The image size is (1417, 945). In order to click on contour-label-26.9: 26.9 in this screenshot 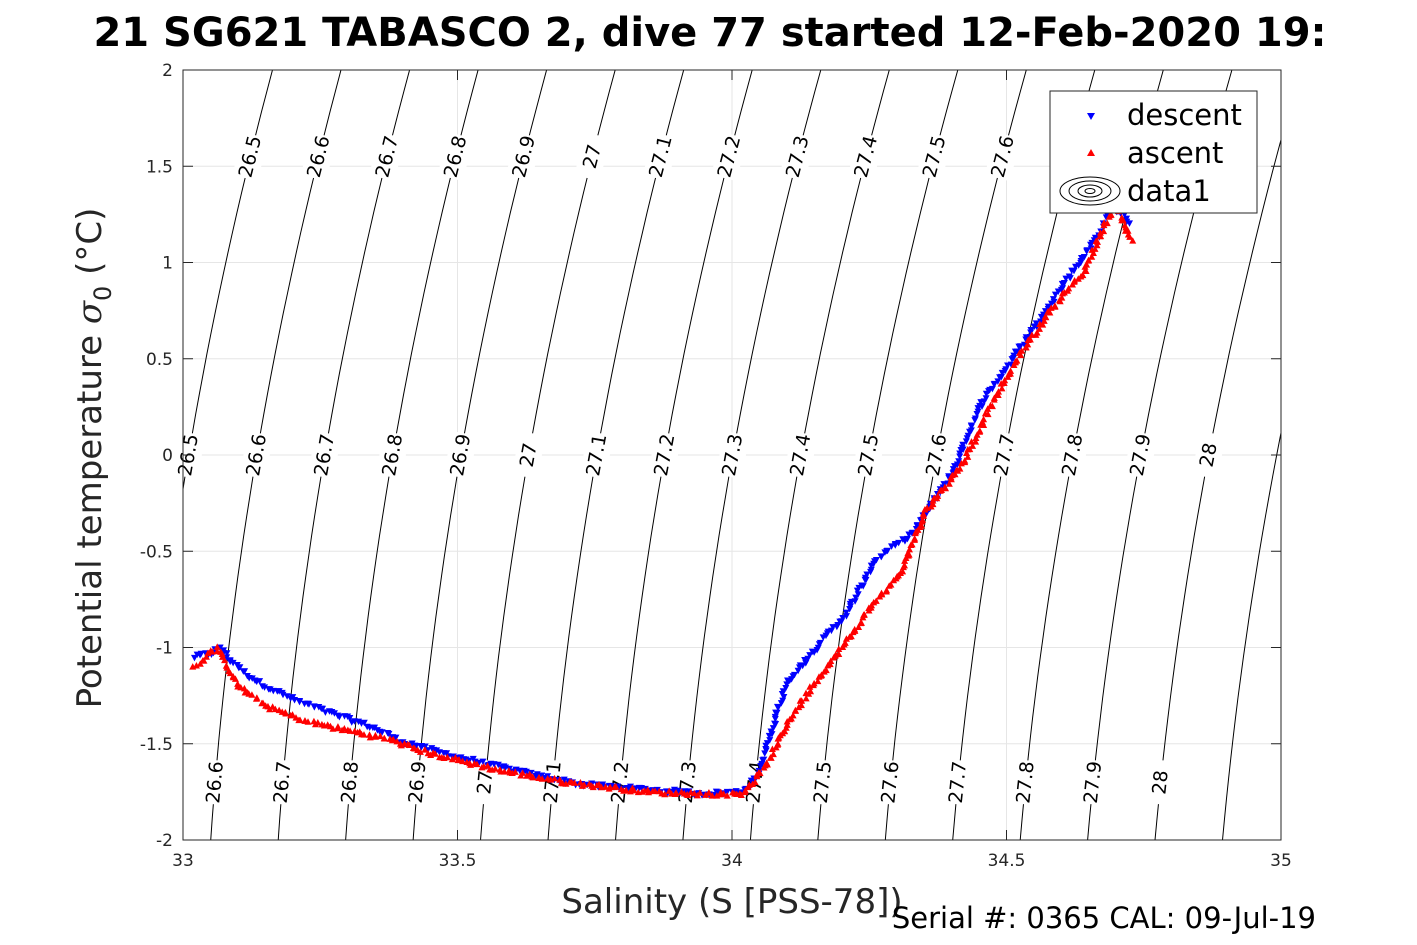, I will do `click(418, 782)`.